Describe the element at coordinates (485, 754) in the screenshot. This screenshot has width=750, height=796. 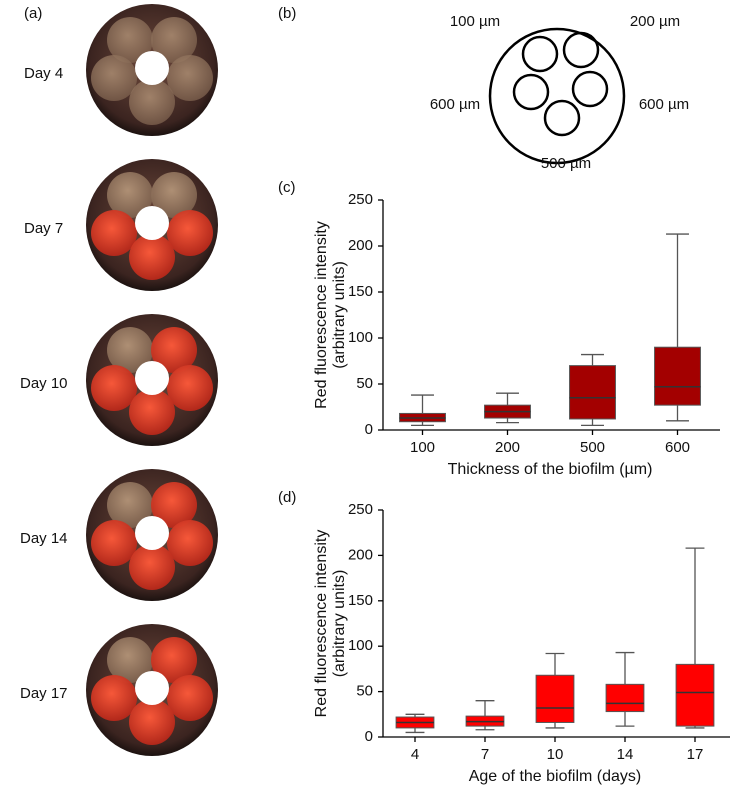
I see `x-tick-label: 7` at that location.